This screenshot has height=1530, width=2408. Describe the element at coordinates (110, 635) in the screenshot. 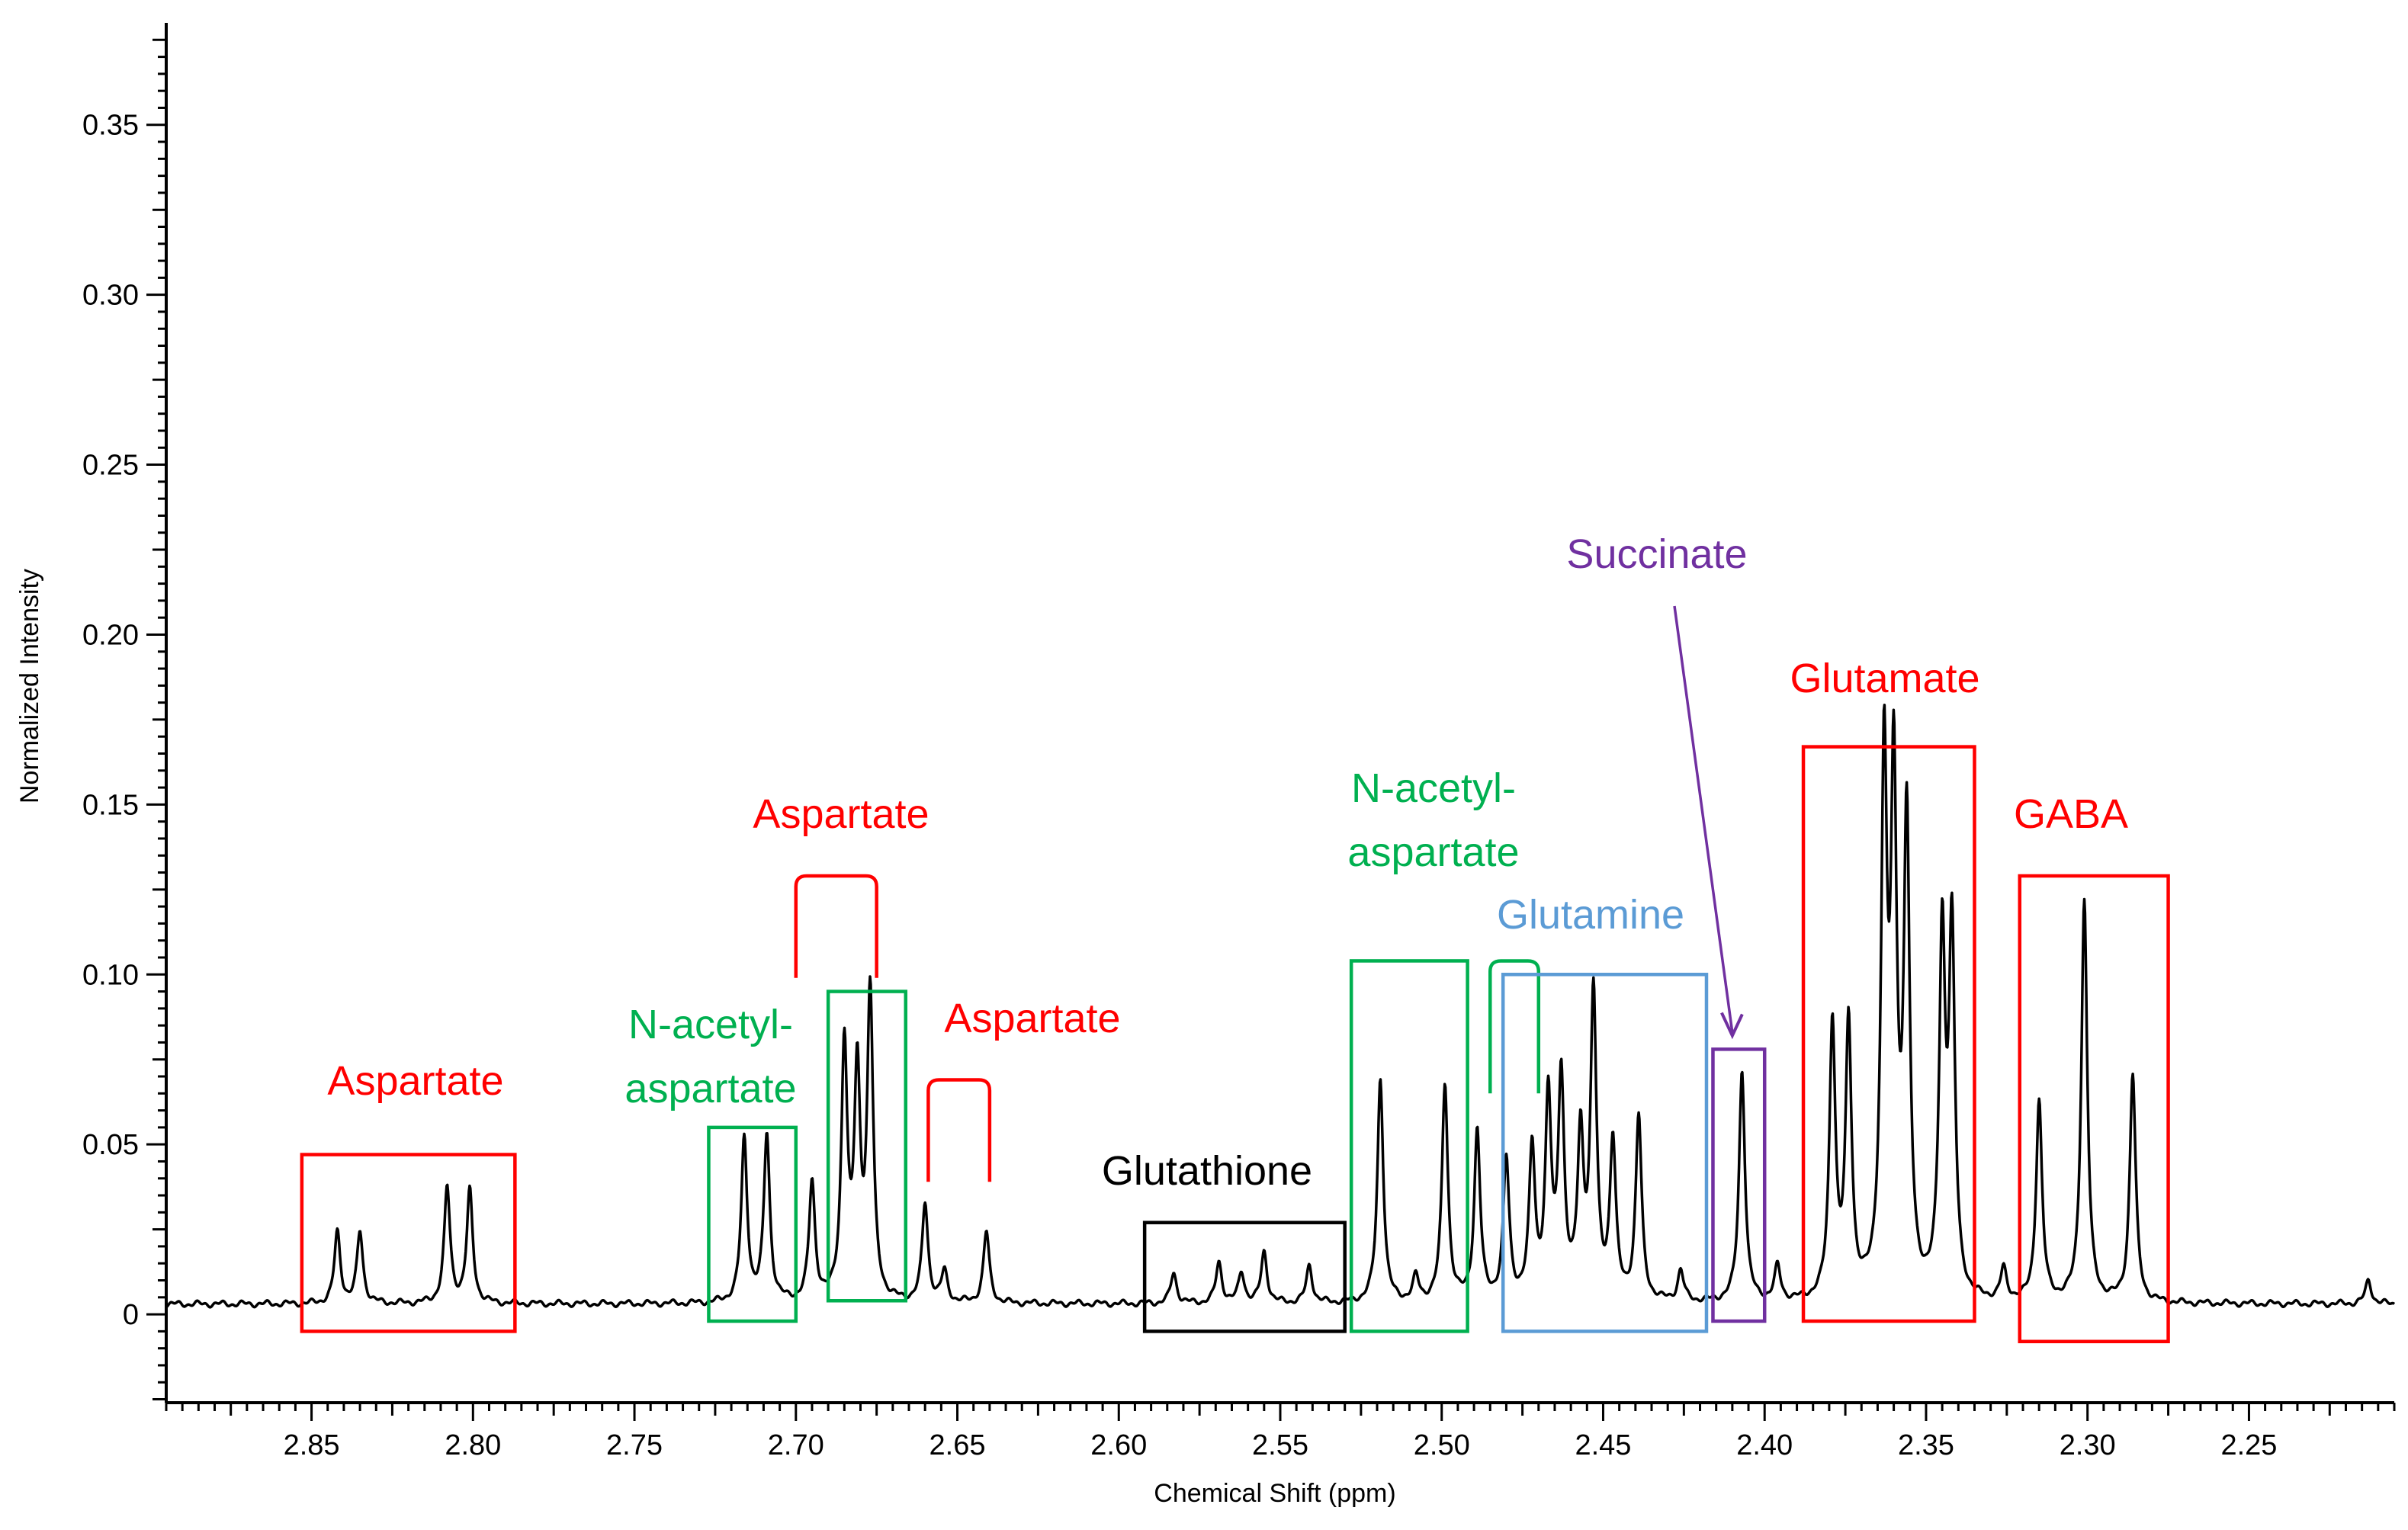

I see `y-tick-label: 0.20` at that location.